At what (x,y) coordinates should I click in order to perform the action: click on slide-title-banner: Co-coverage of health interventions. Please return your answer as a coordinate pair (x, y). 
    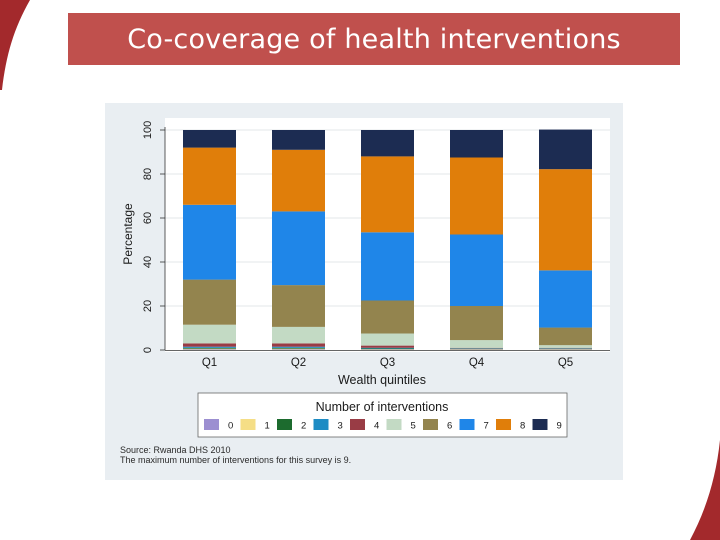
    Looking at the image, I should click on (374, 39).